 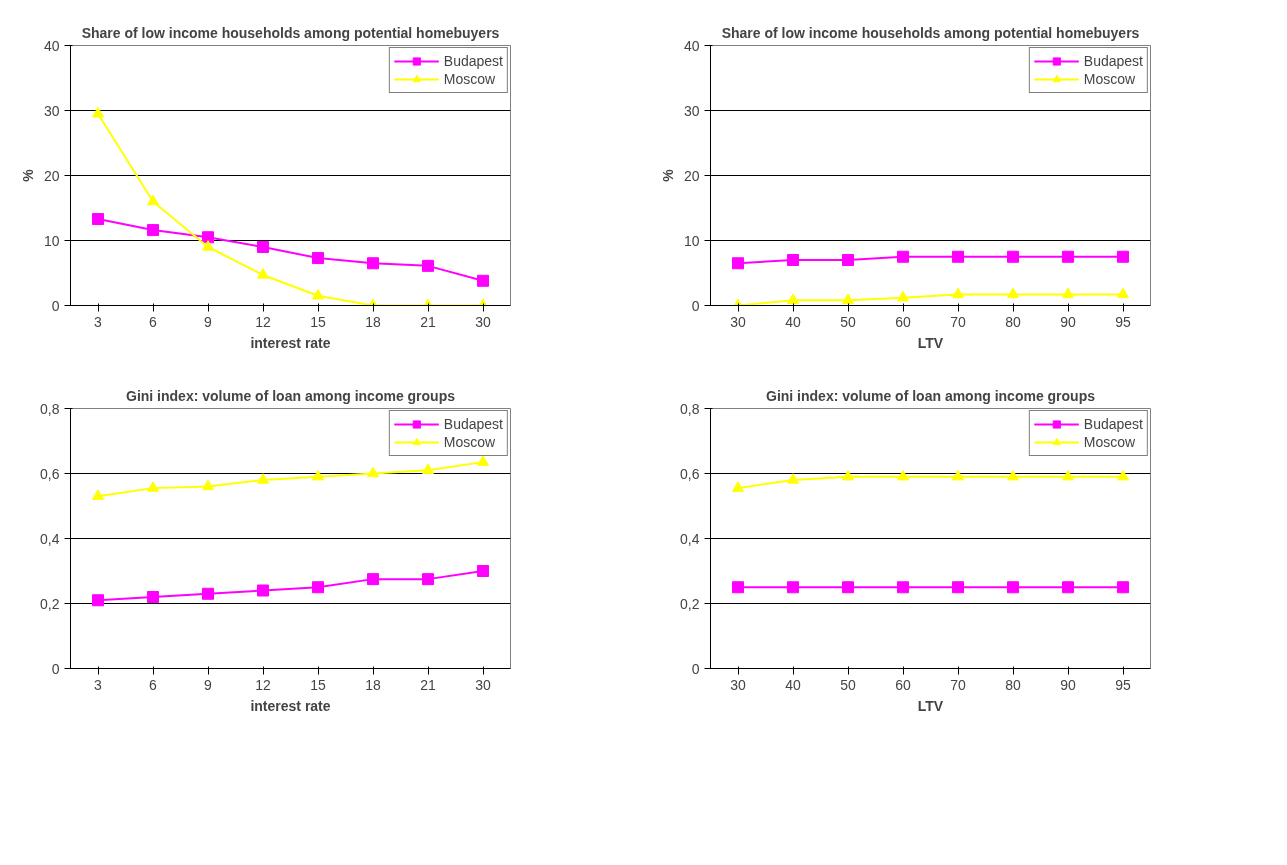 What do you see at coordinates (1123, 321) in the screenshot?
I see `x-tick-label: 95` at bounding box center [1123, 321].